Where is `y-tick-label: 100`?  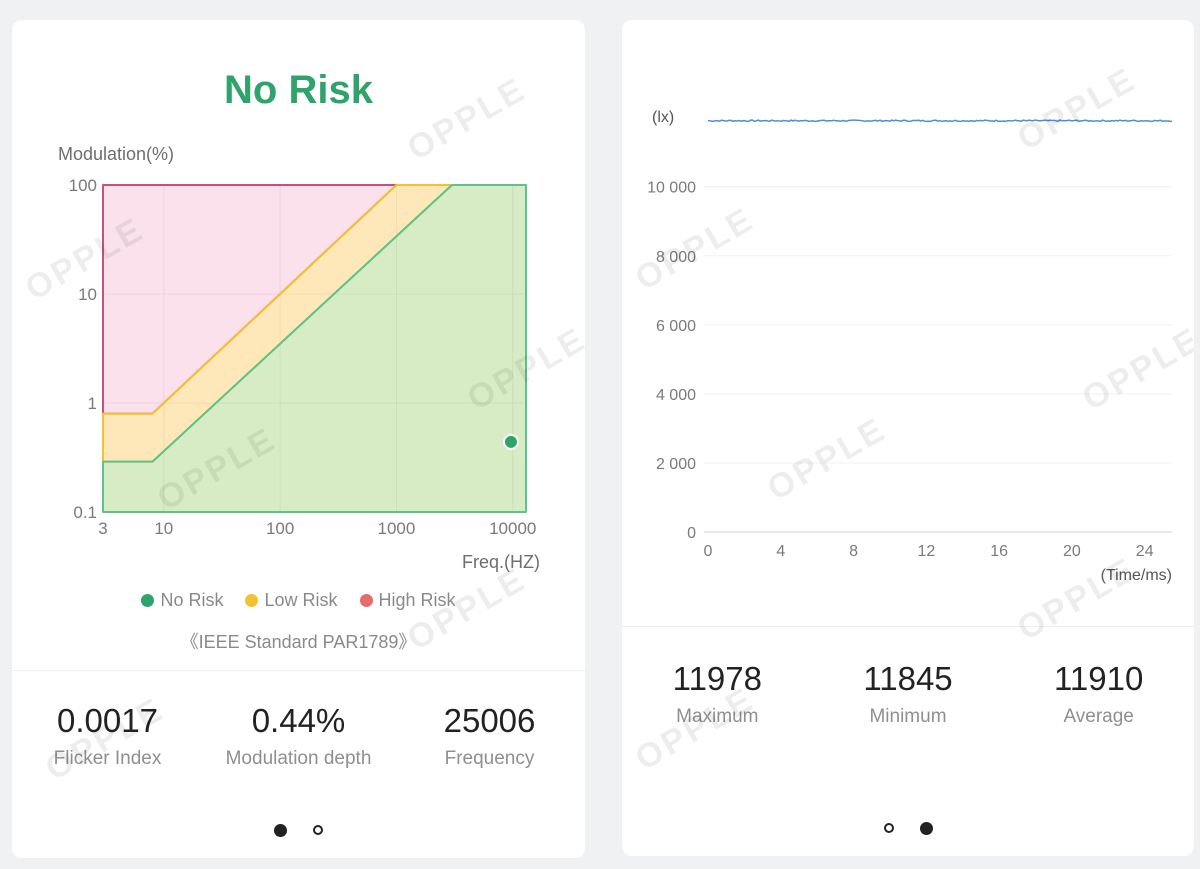
y-tick-label: 100 is located at coordinates (83, 185).